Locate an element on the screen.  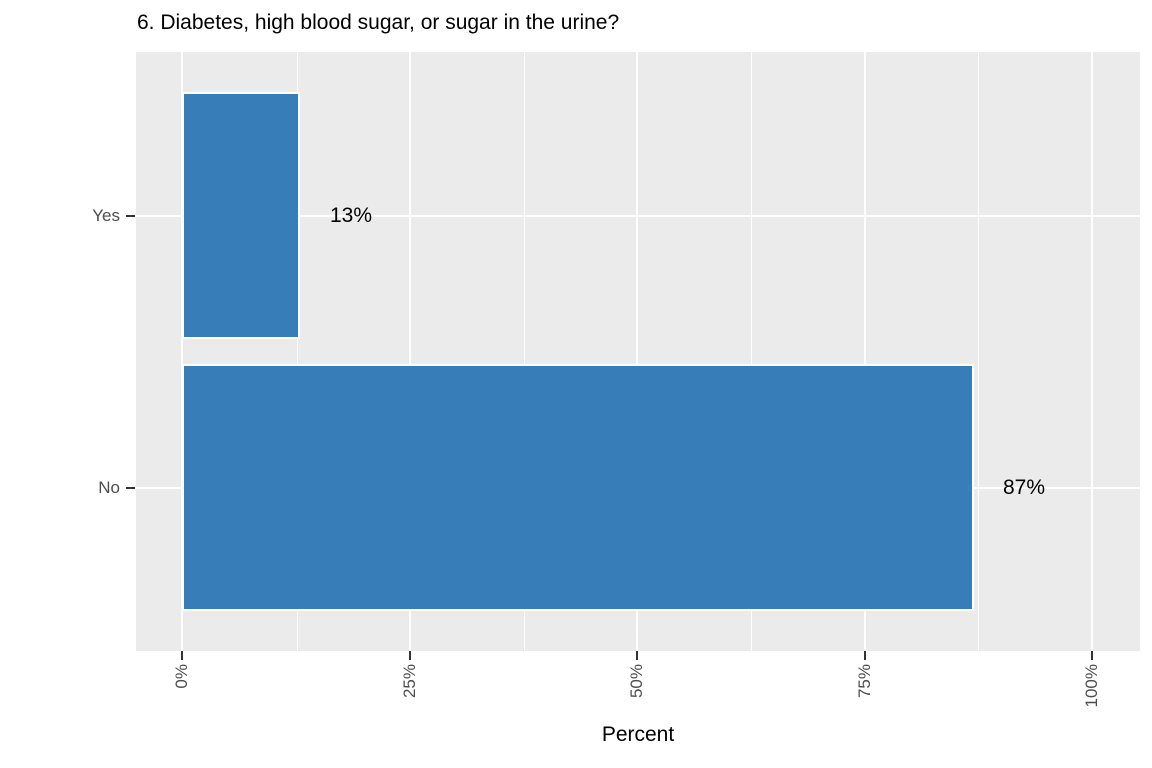
x-tick-label-text: 25% is located at coordinates (409, 681).